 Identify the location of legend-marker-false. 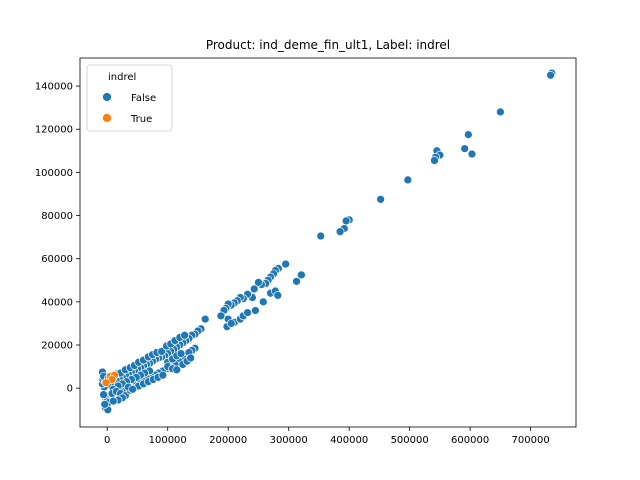
(107, 97).